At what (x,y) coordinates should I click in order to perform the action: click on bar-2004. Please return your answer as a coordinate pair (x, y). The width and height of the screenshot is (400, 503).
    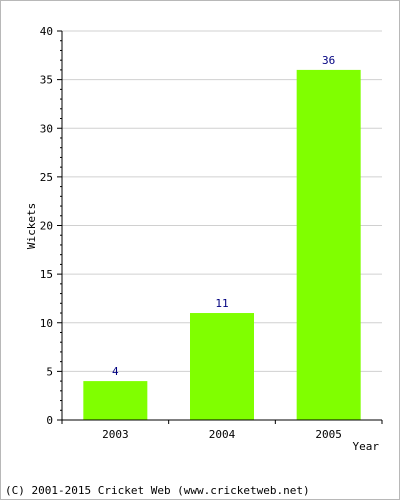
    Looking at the image, I should click on (222, 366).